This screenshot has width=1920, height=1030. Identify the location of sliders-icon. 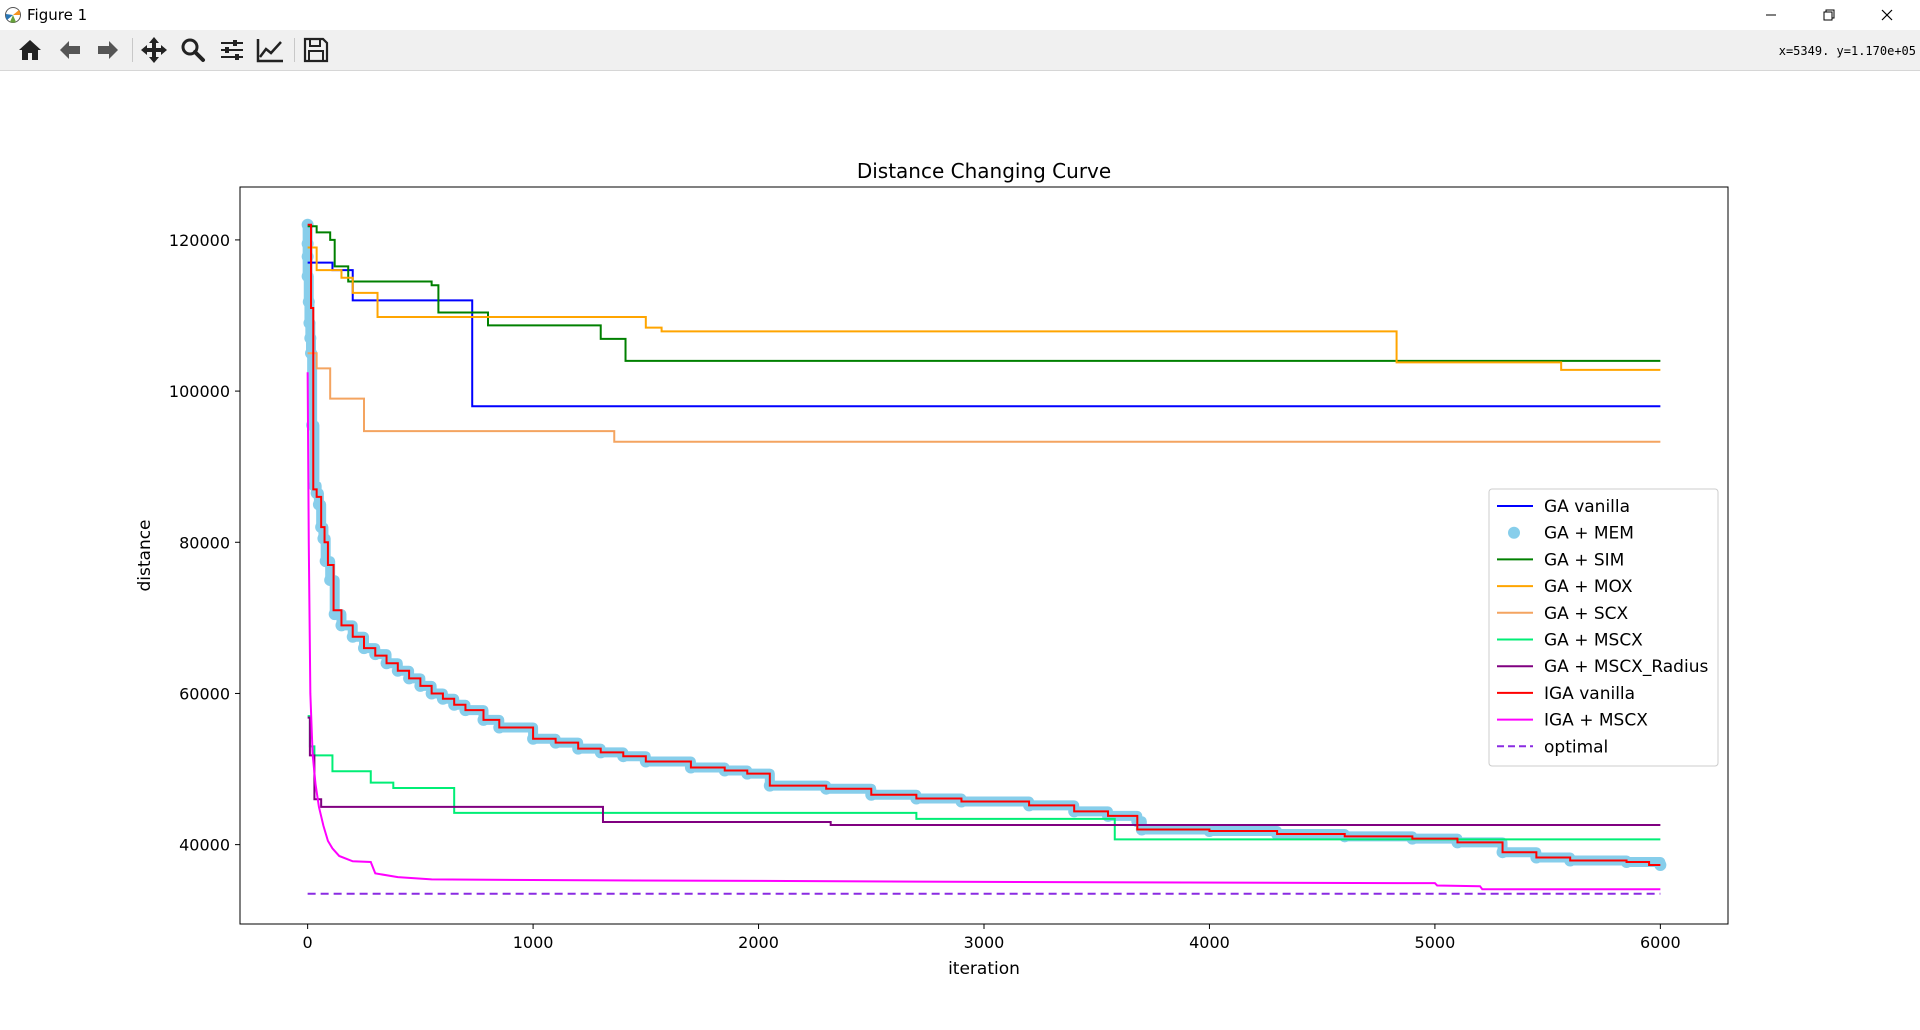
(232, 50).